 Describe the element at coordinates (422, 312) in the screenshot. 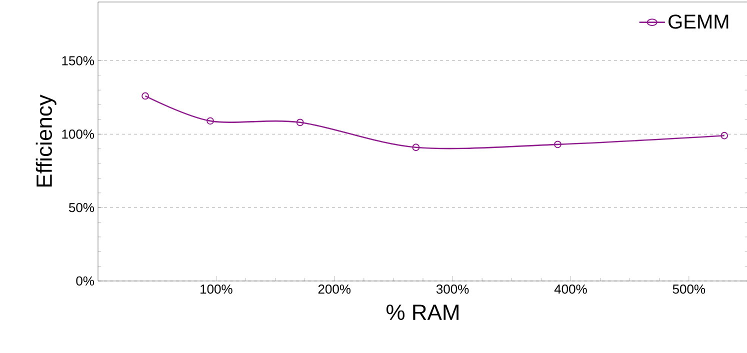

I see `x-axis-title: % RAM` at that location.